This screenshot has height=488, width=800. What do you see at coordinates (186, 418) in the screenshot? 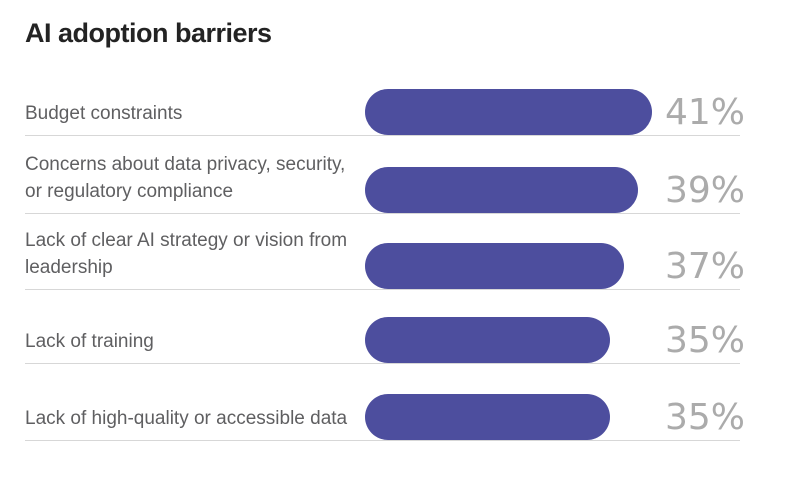
I see `category-label: Lack of high-quality or accessible data` at bounding box center [186, 418].